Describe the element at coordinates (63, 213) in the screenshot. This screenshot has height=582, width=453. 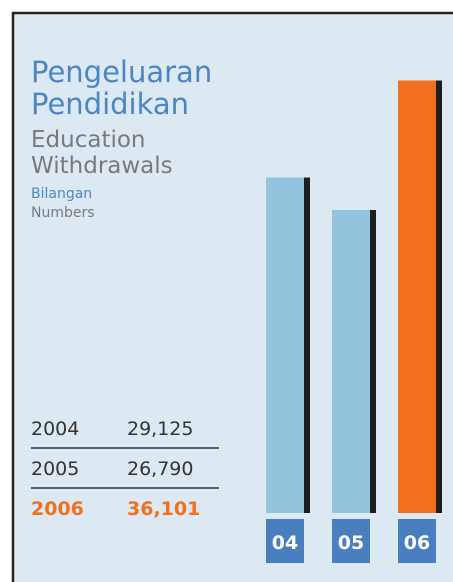
I see `ylabel-line: Numbers` at that location.